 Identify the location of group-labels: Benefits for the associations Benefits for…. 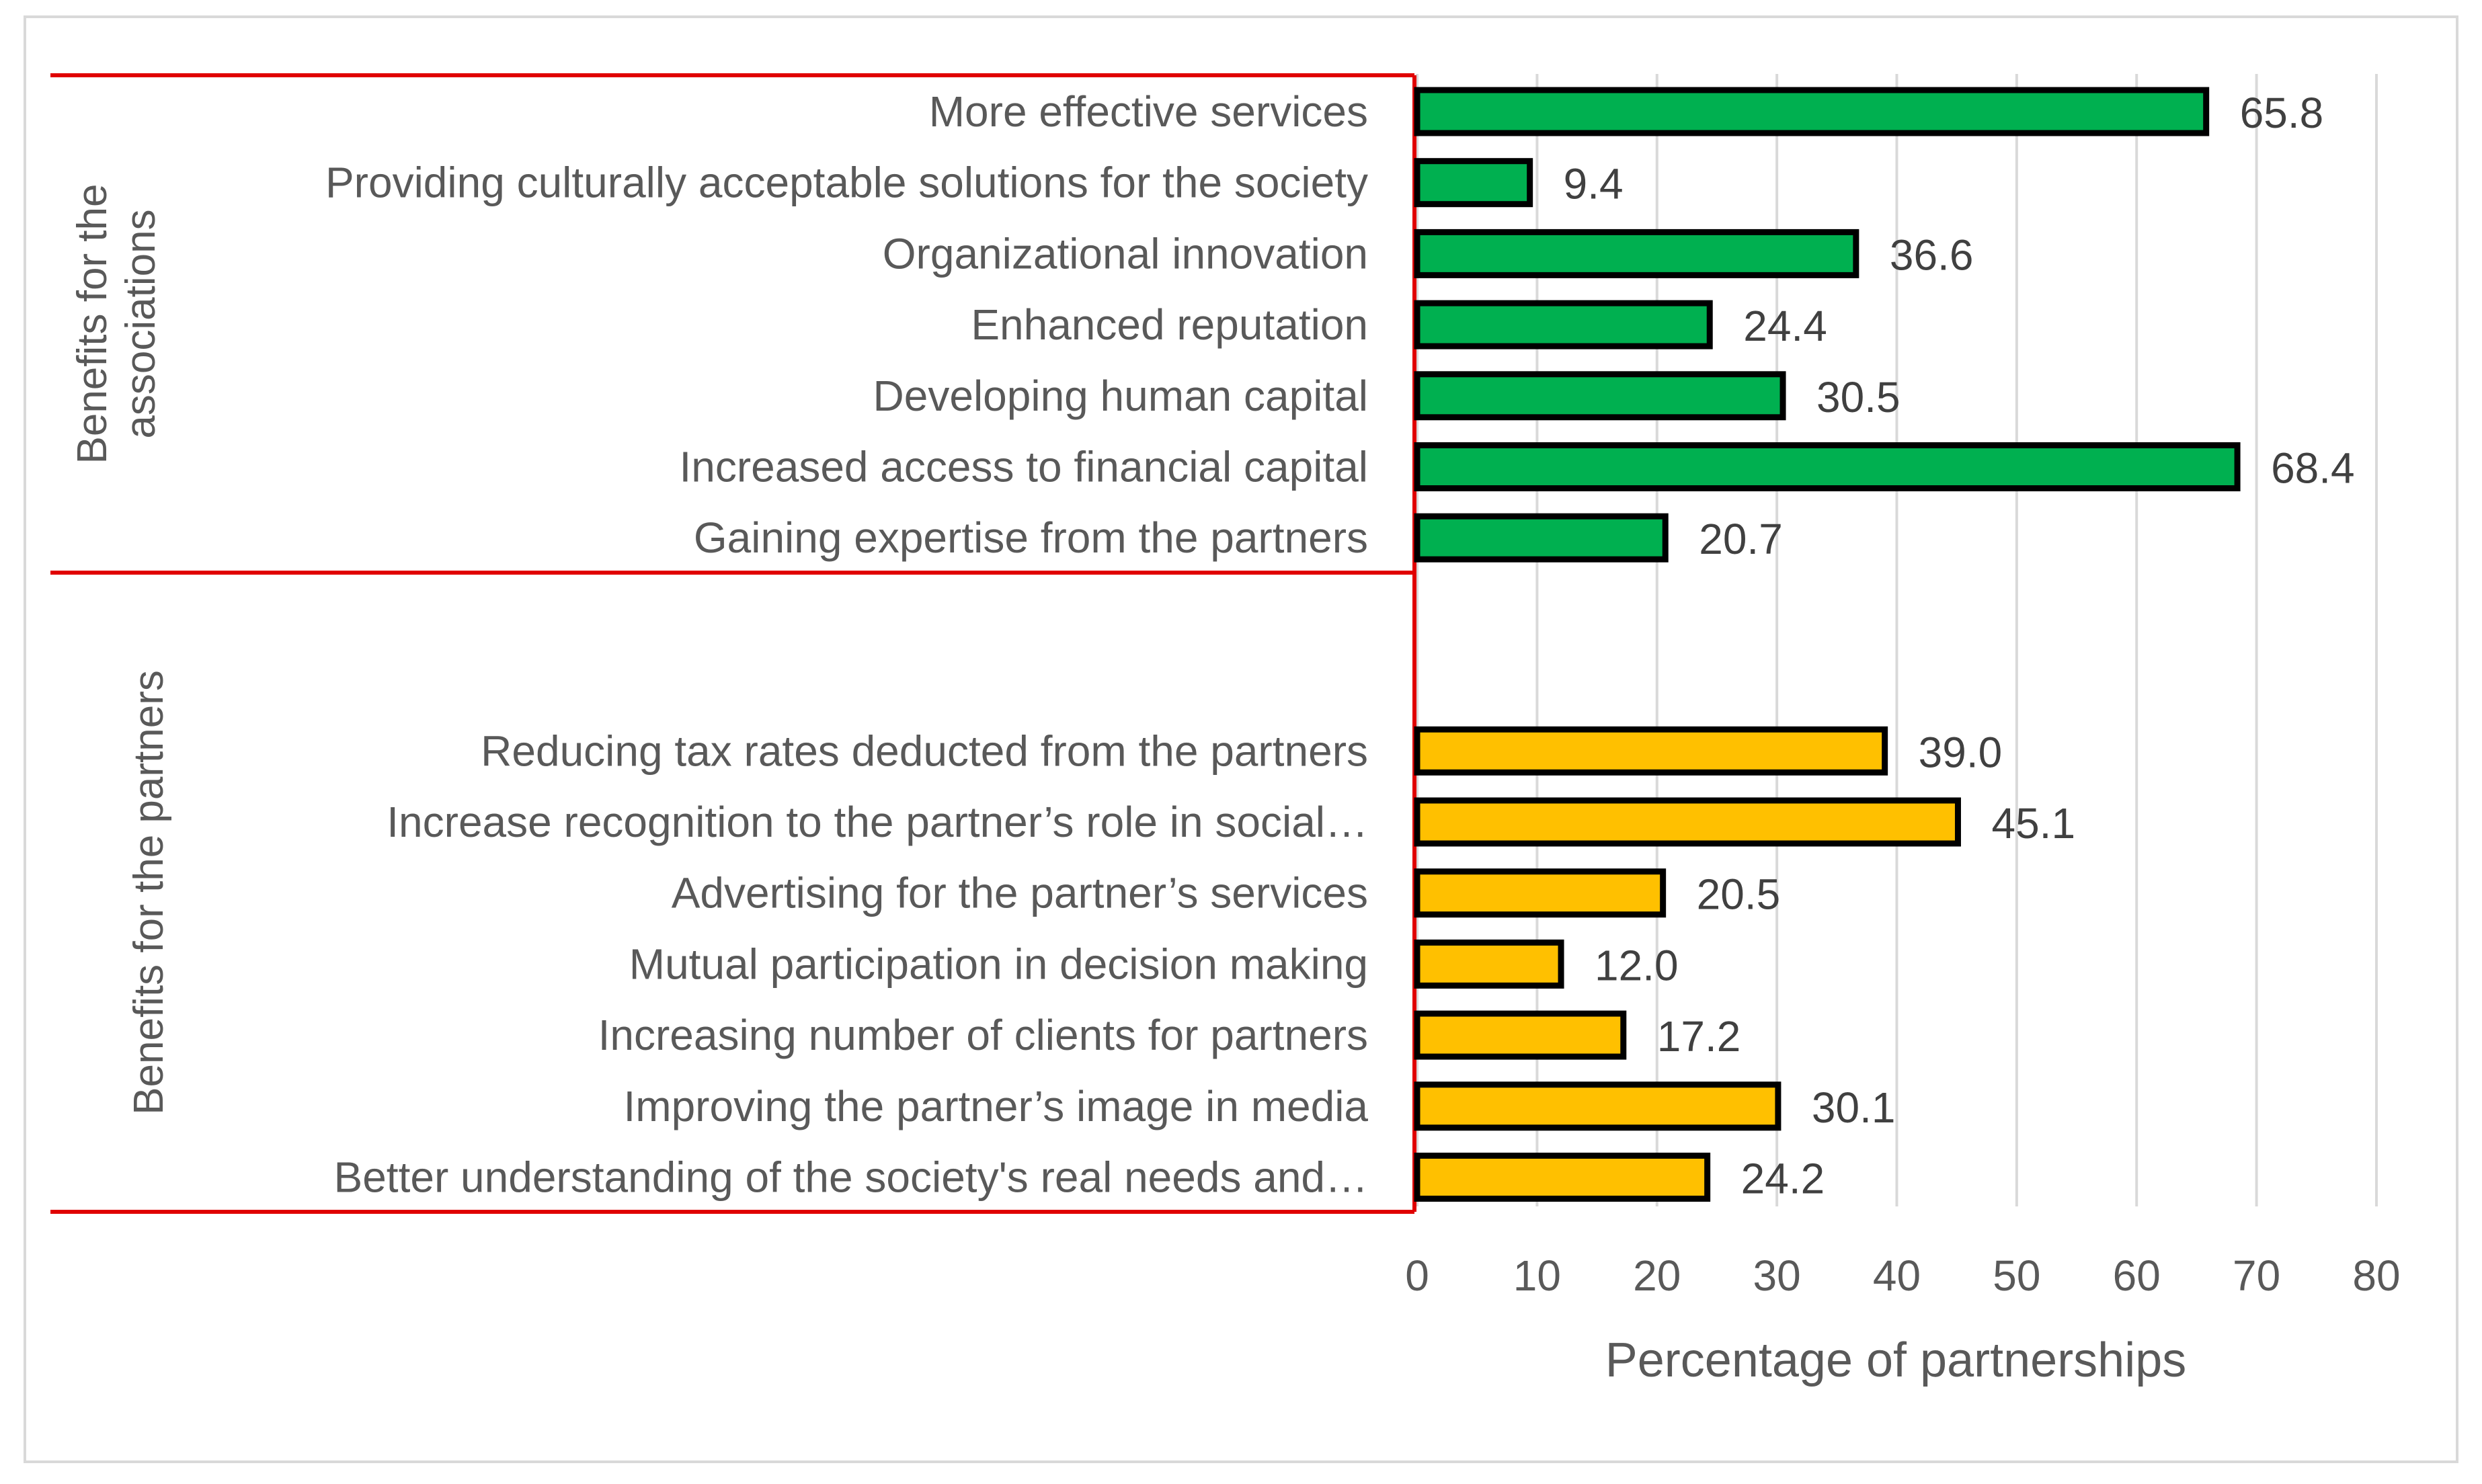
(121, 648).